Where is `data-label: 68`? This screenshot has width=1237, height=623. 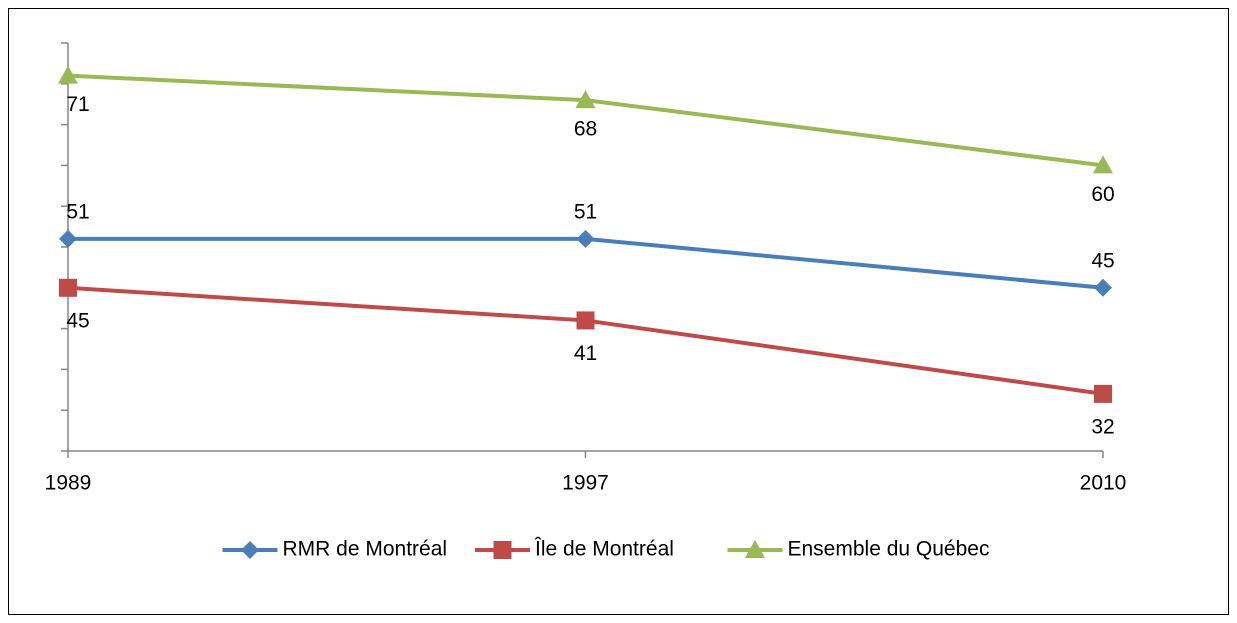 data-label: 68 is located at coordinates (585, 129).